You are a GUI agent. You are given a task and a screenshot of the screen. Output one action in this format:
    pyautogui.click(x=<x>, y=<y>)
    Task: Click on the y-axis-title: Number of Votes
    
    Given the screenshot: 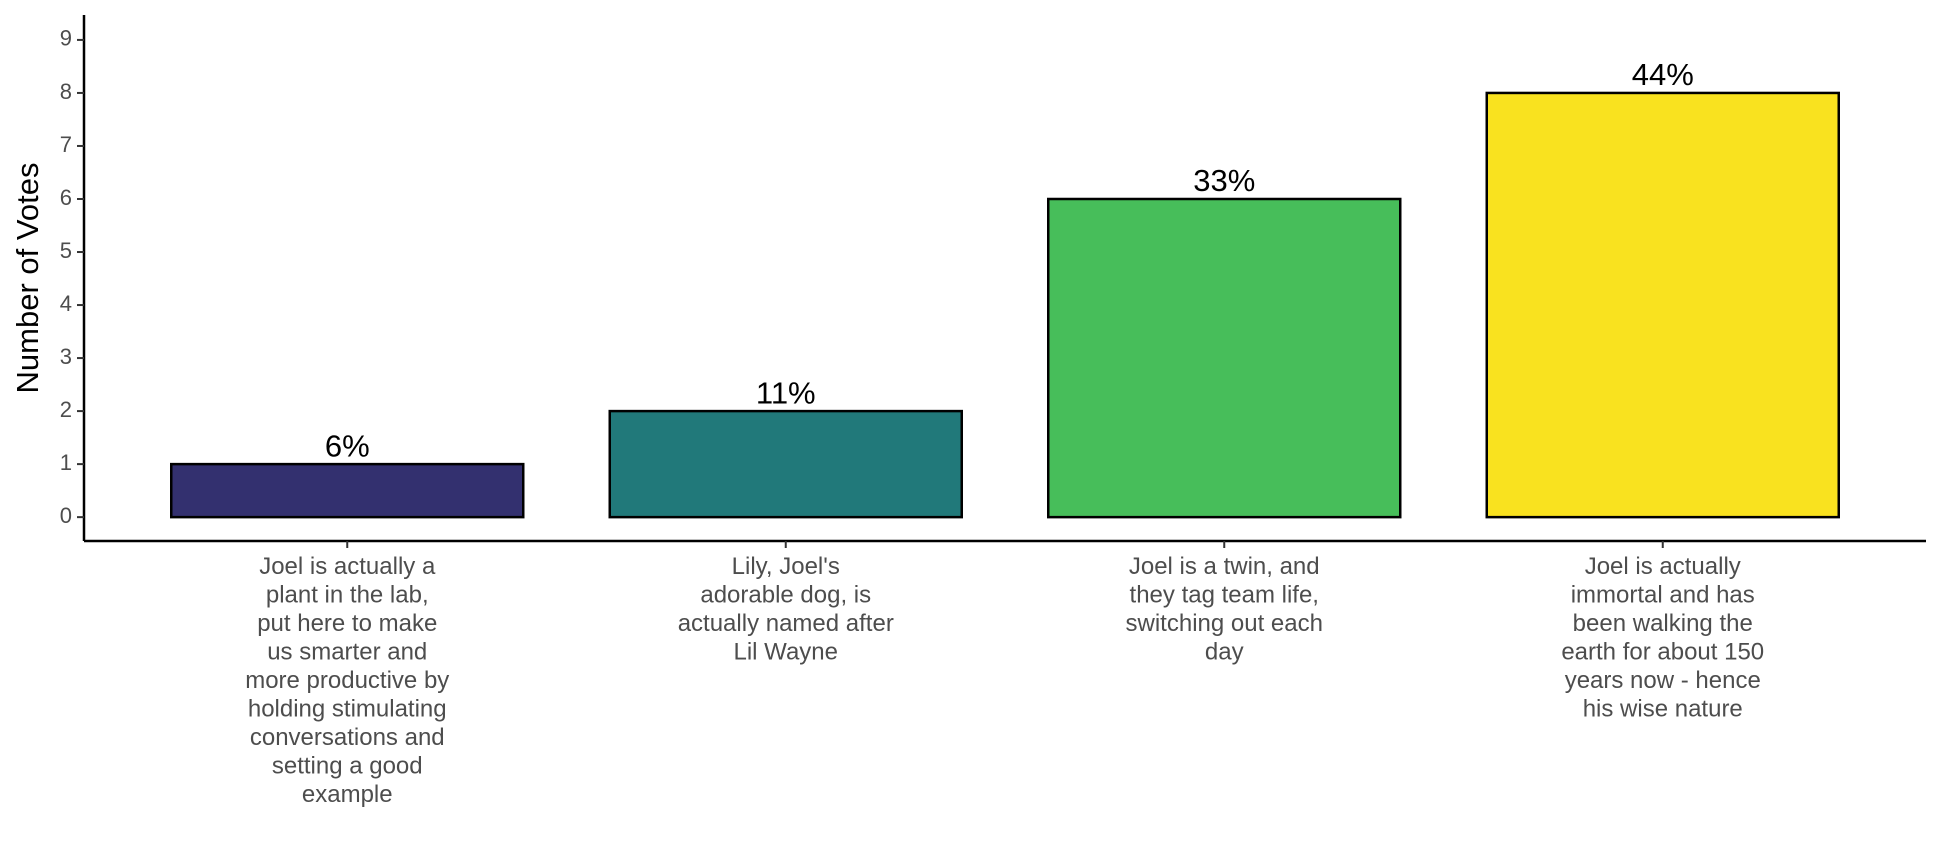 What is the action you would take?
    pyautogui.click(x=27, y=278)
    